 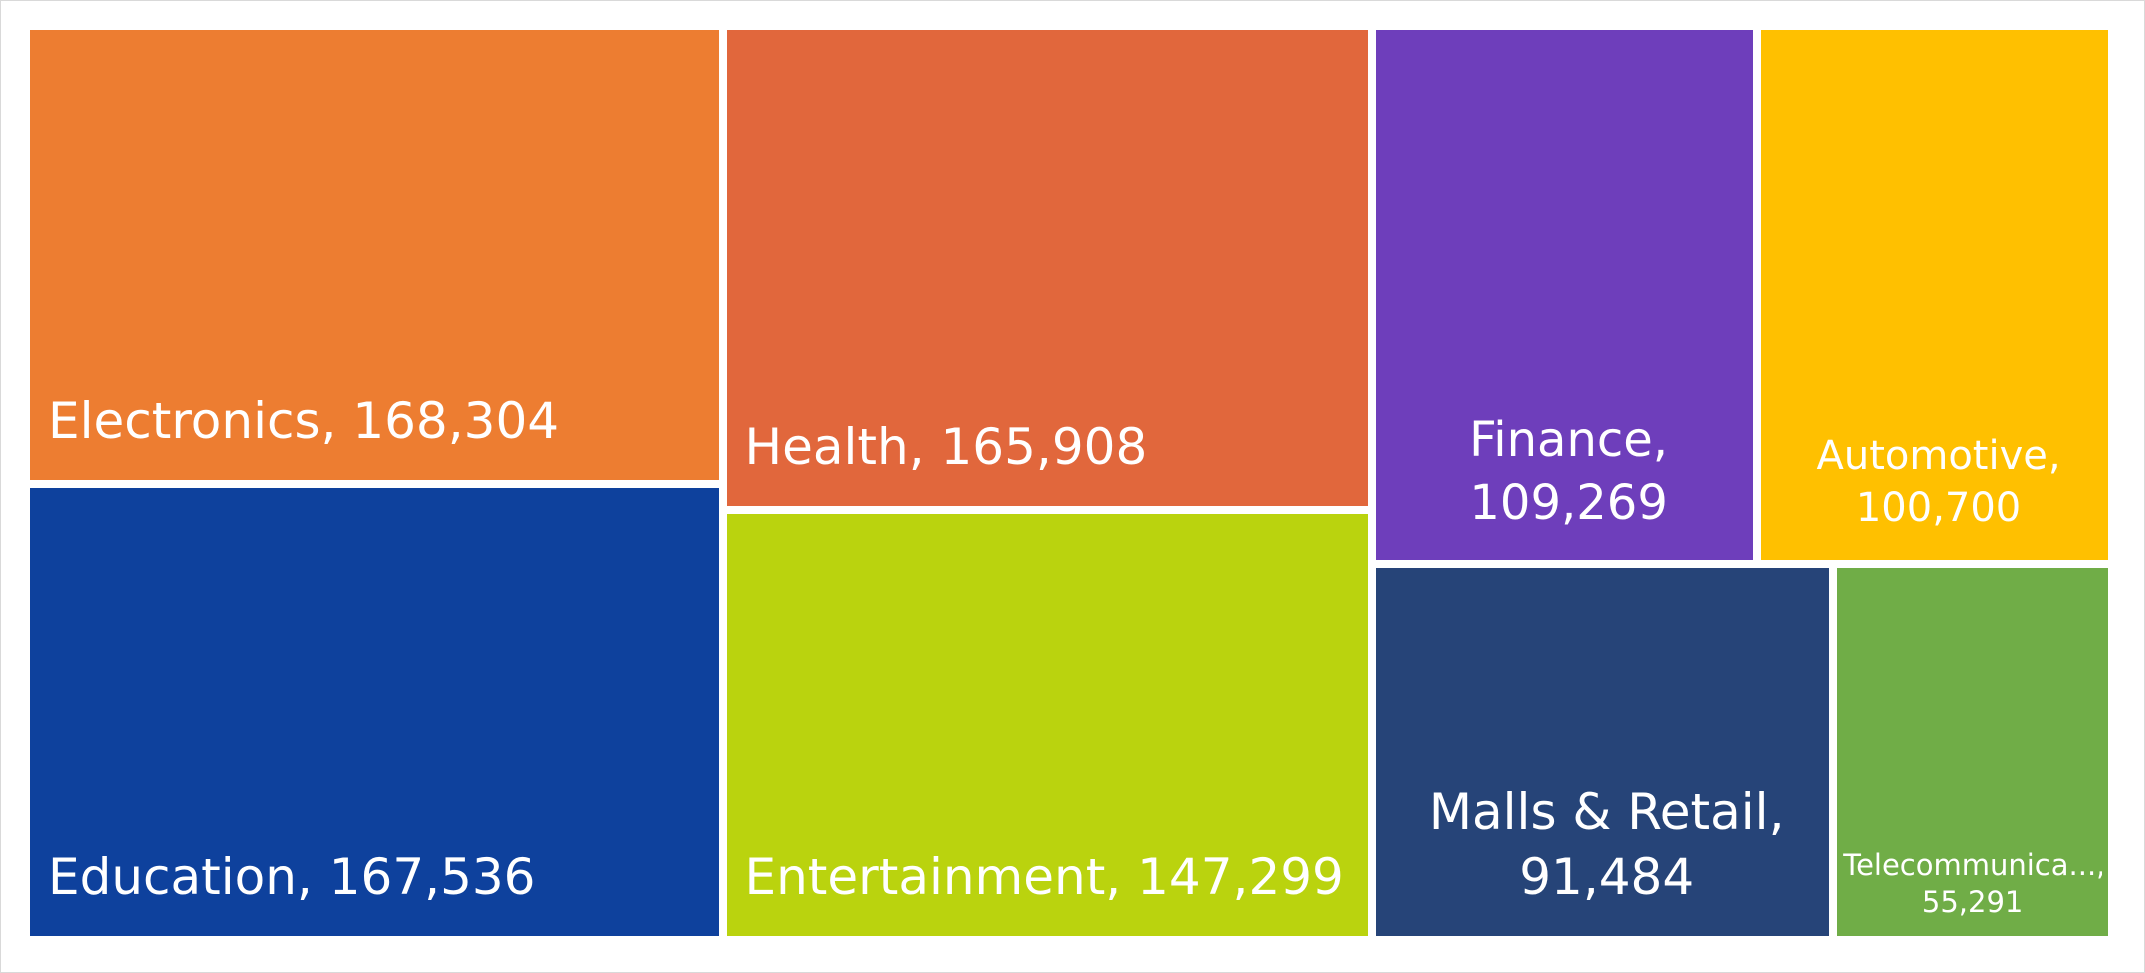 What do you see at coordinates (1972, 884) in the screenshot?
I see `data-label: Telecommunica..., 55,291` at bounding box center [1972, 884].